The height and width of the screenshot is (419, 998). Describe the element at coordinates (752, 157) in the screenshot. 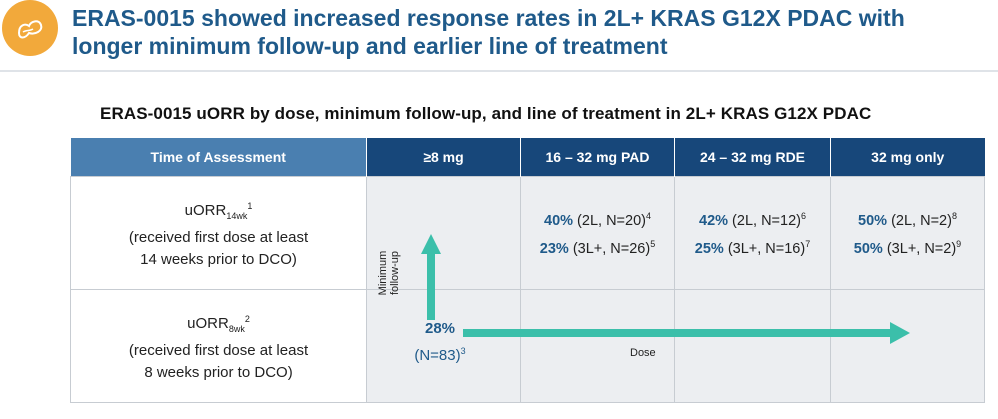

I see `column-header: 24 – 32 mg RDE` at that location.